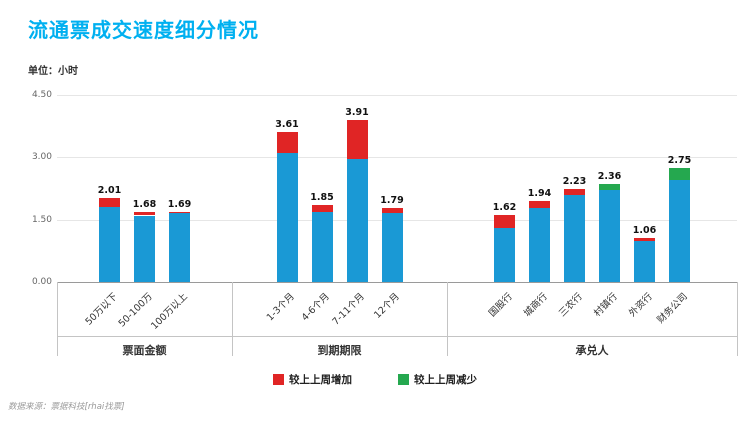  I want to click on unit-label: 单位：小时, so click(53, 71).